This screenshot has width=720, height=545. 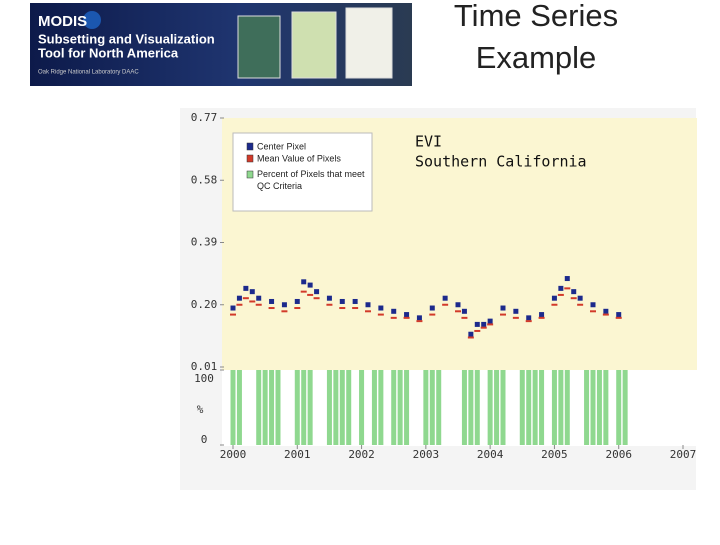 I want to click on x-tick-label: 2000, so click(x=233, y=454).